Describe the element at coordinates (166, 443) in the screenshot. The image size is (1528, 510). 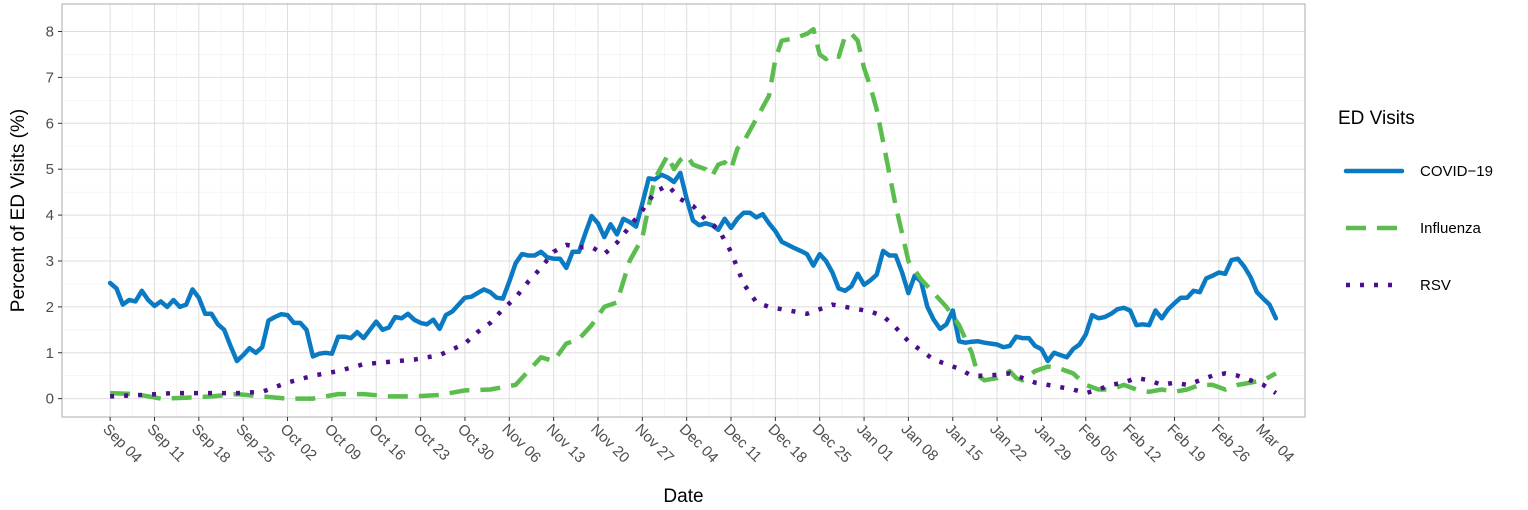
I see `x-tick-label: Sep 11` at that location.